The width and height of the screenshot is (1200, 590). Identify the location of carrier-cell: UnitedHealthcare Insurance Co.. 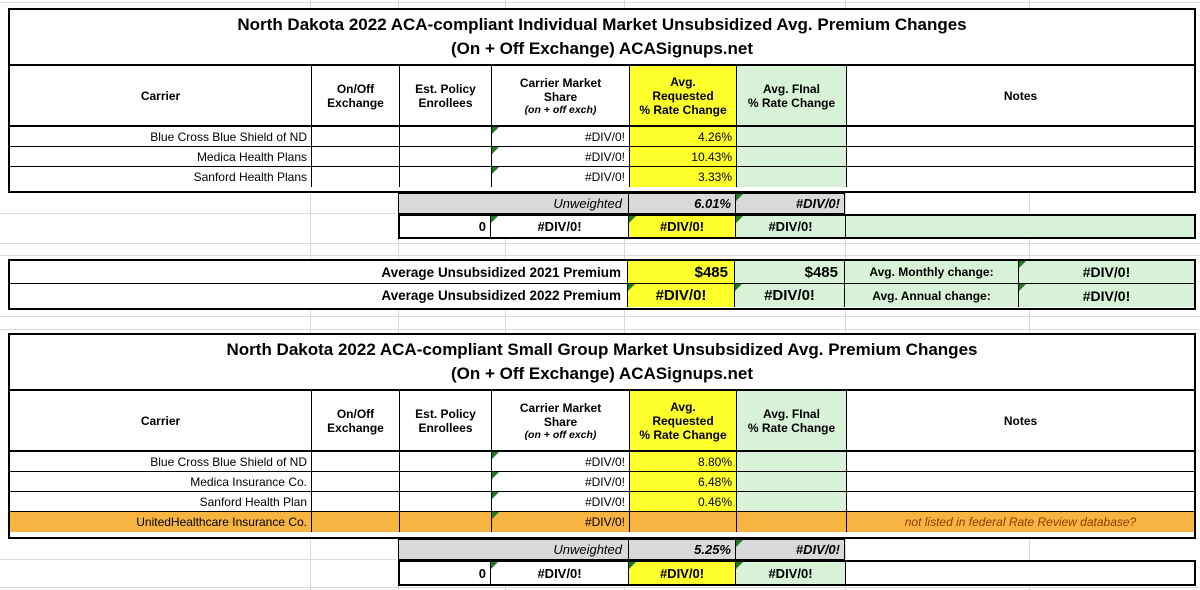
(160, 522).